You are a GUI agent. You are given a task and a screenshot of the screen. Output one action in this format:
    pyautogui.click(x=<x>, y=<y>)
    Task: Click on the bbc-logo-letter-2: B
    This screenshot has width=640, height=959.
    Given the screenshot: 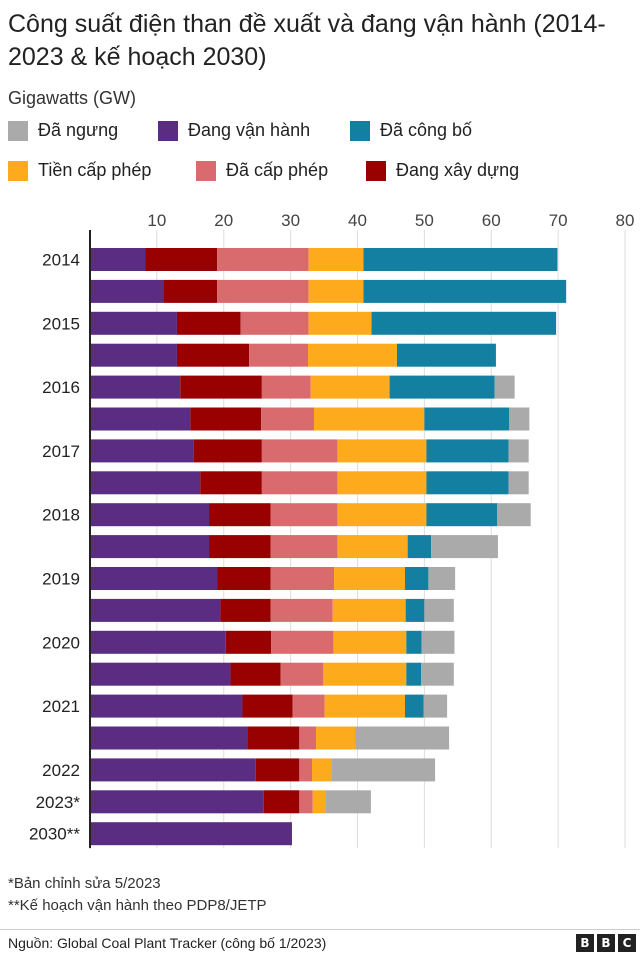 What is the action you would take?
    pyautogui.click(x=606, y=943)
    